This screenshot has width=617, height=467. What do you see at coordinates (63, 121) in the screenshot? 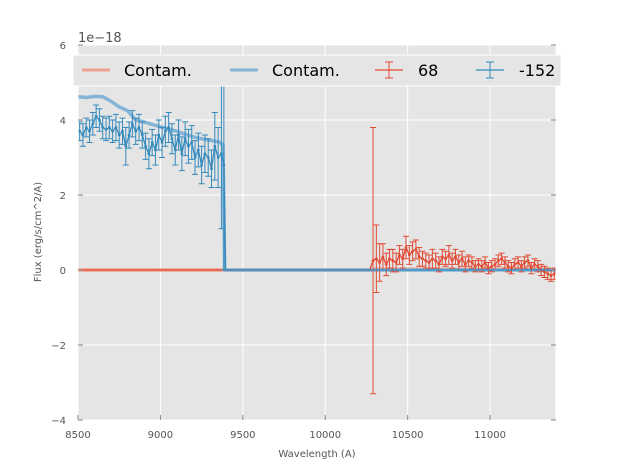
I see `y-tick-label: 4` at bounding box center [63, 121].